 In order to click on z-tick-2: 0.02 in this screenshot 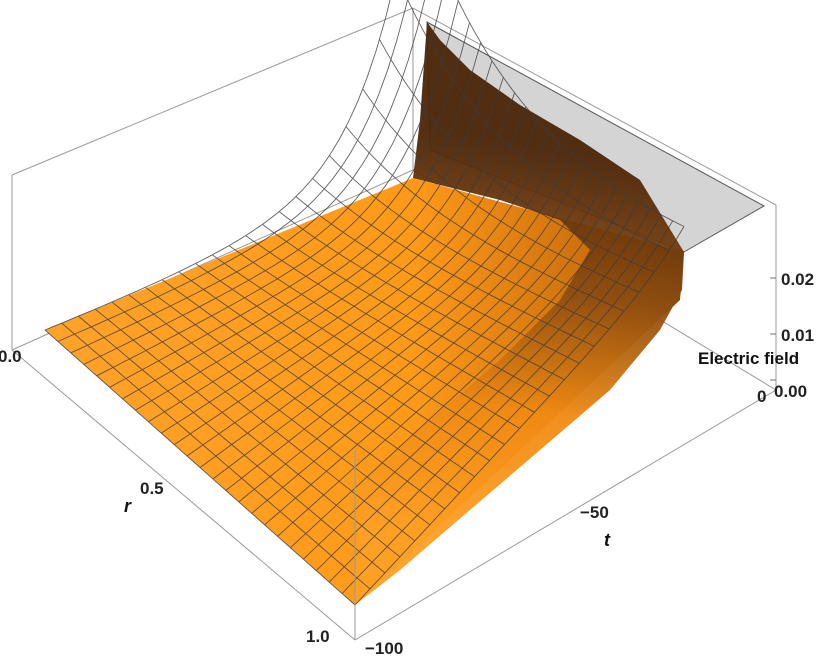, I will do `click(797, 279)`.